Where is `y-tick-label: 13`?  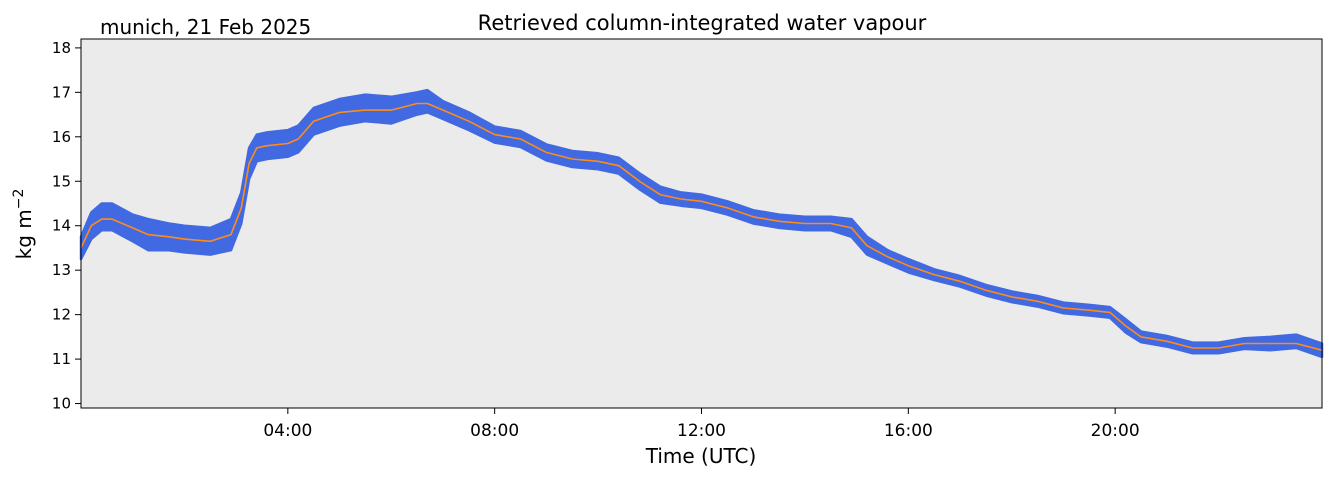
y-tick-label: 13 is located at coordinates (61, 270).